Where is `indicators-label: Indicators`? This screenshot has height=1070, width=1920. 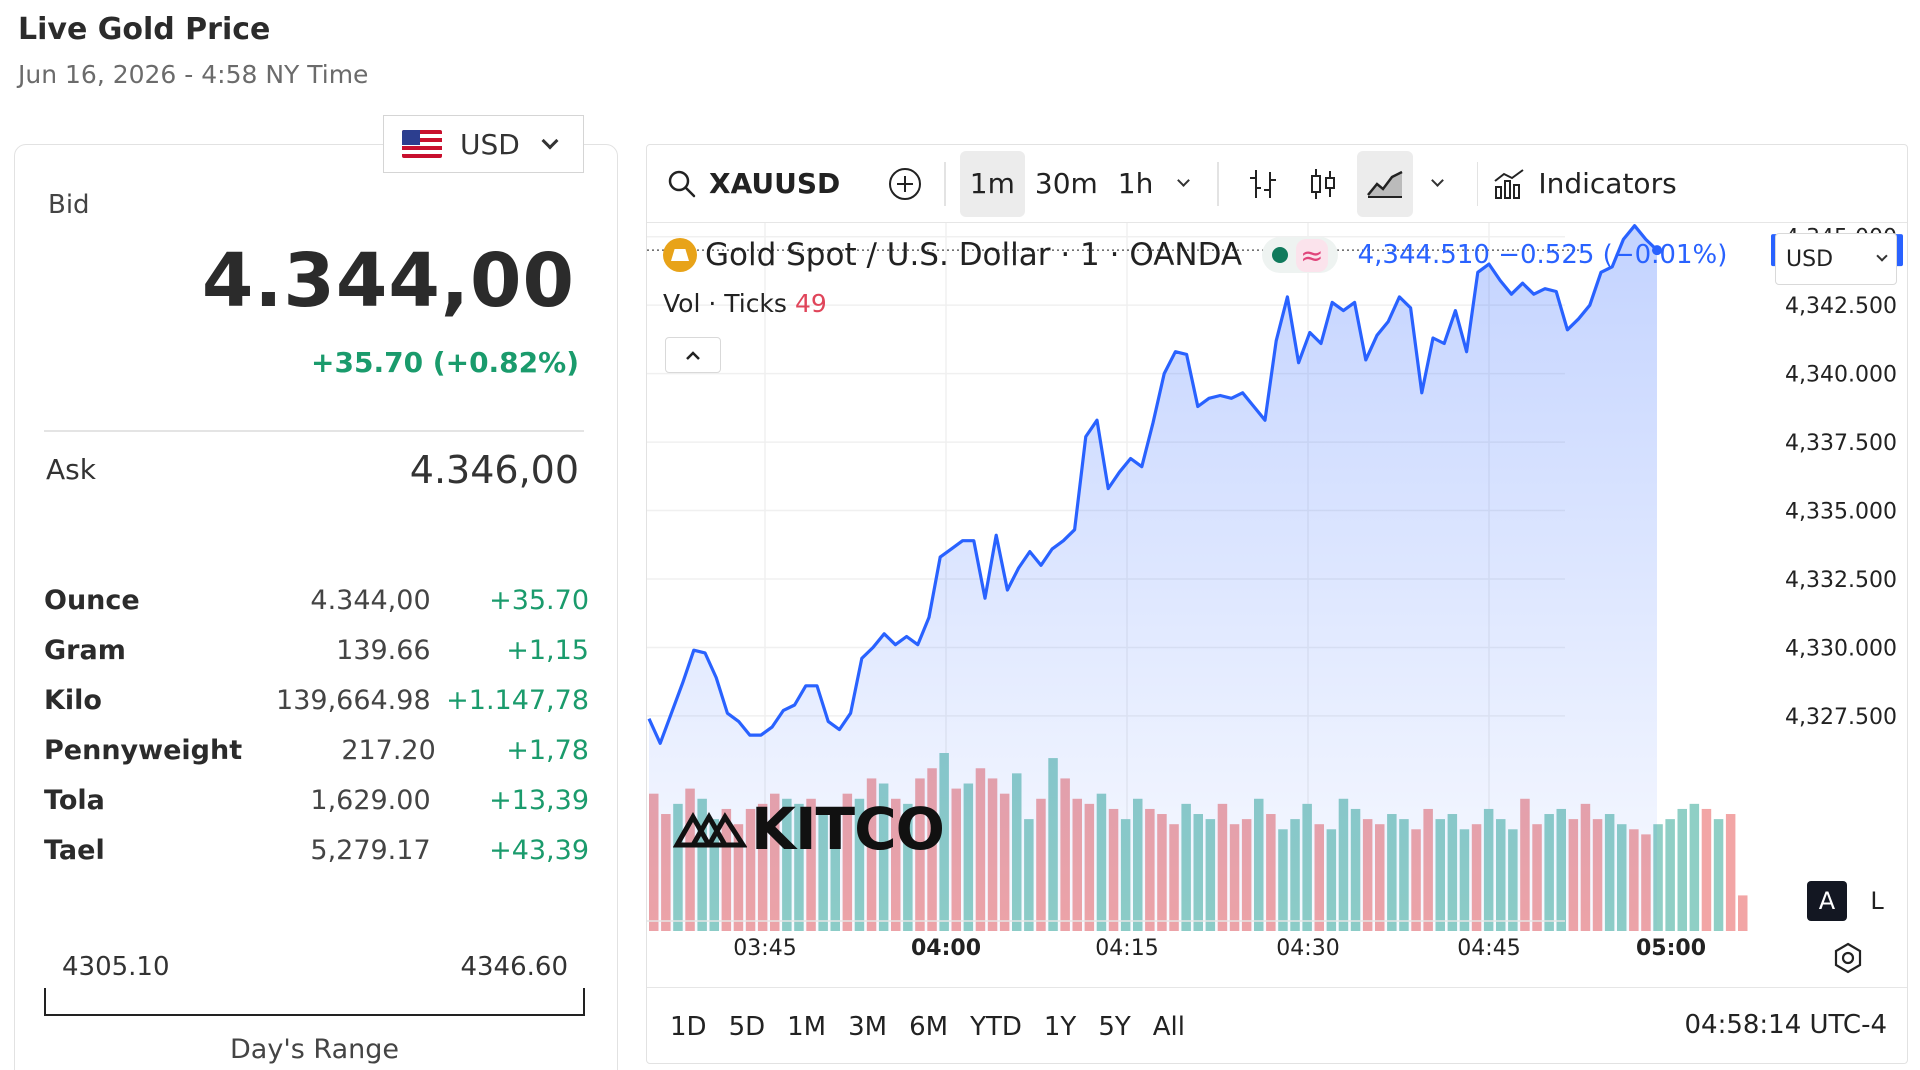 indicators-label: Indicators is located at coordinates (1607, 183).